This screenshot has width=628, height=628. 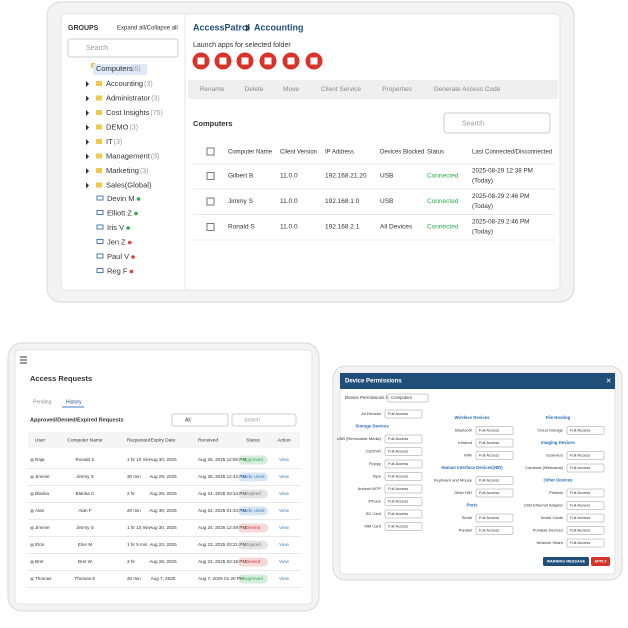 What do you see at coordinates (200, 420) in the screenshot?
I see `filter-dropdown` at bounding box center [200, 420].